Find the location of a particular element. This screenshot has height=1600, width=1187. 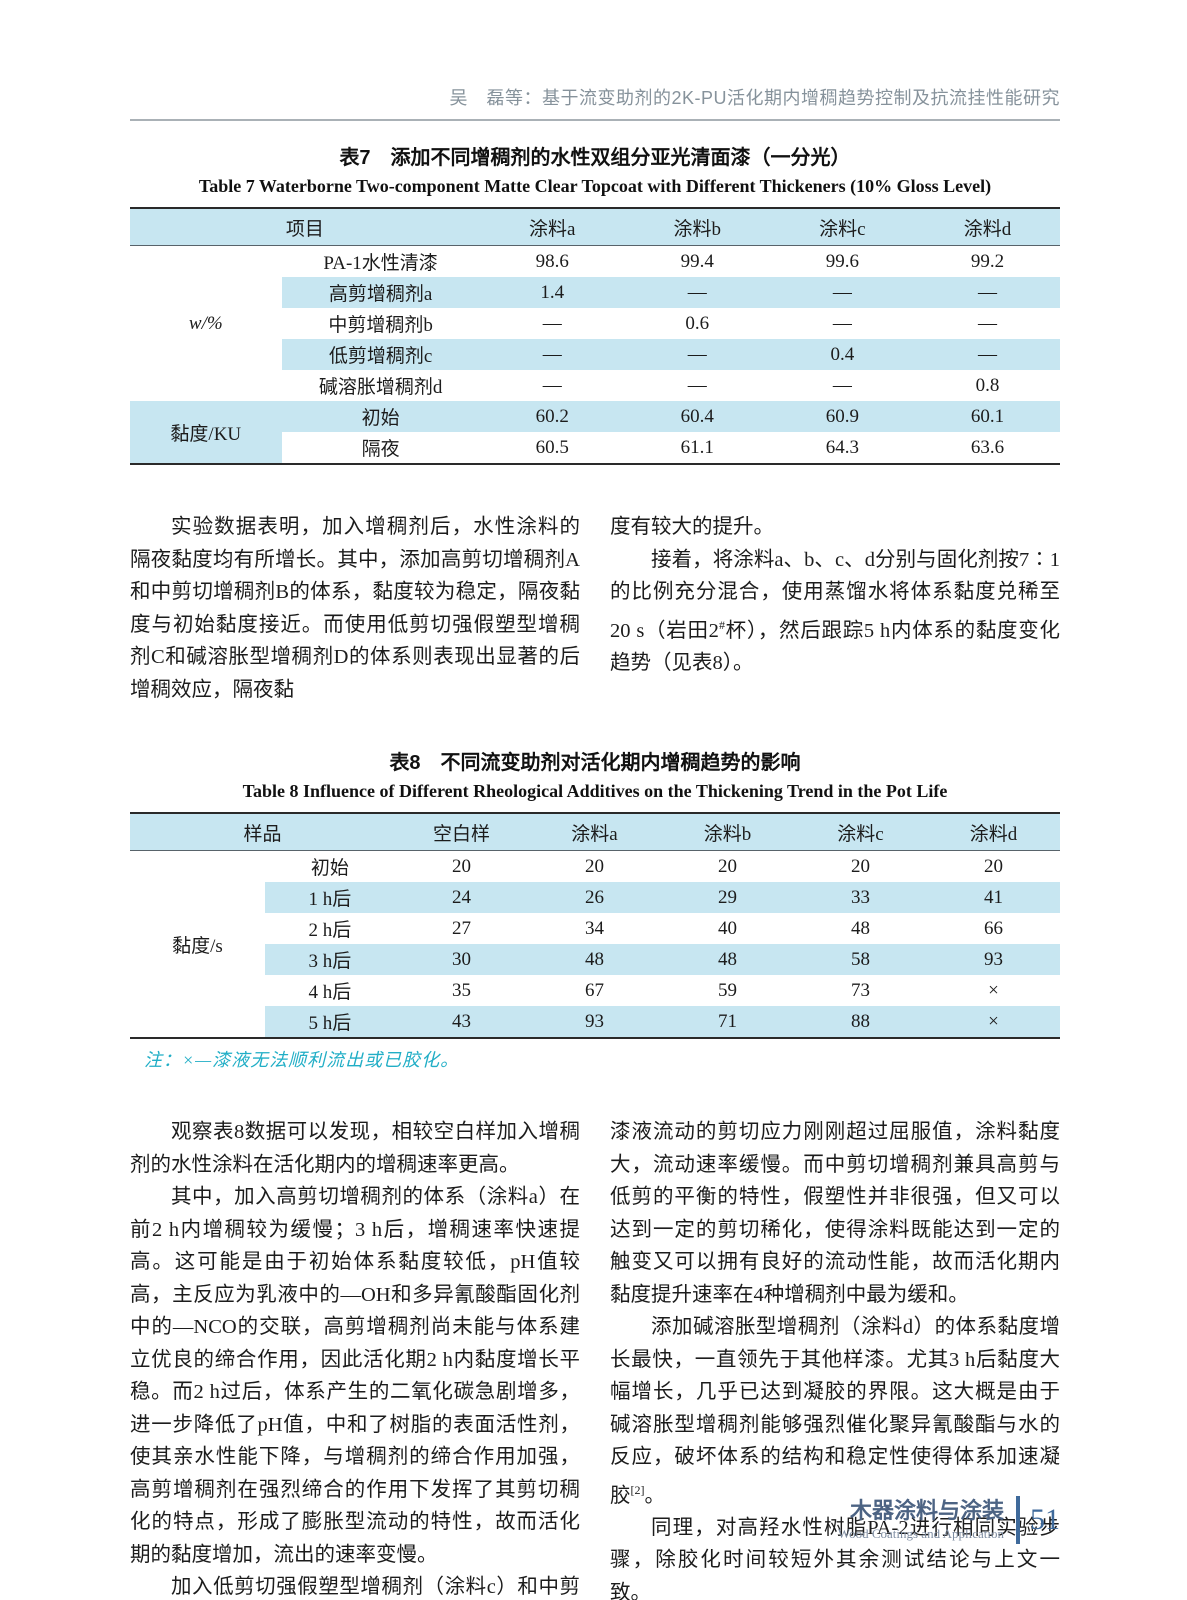

table-cell: 34 is located at coordinates (594, 928).